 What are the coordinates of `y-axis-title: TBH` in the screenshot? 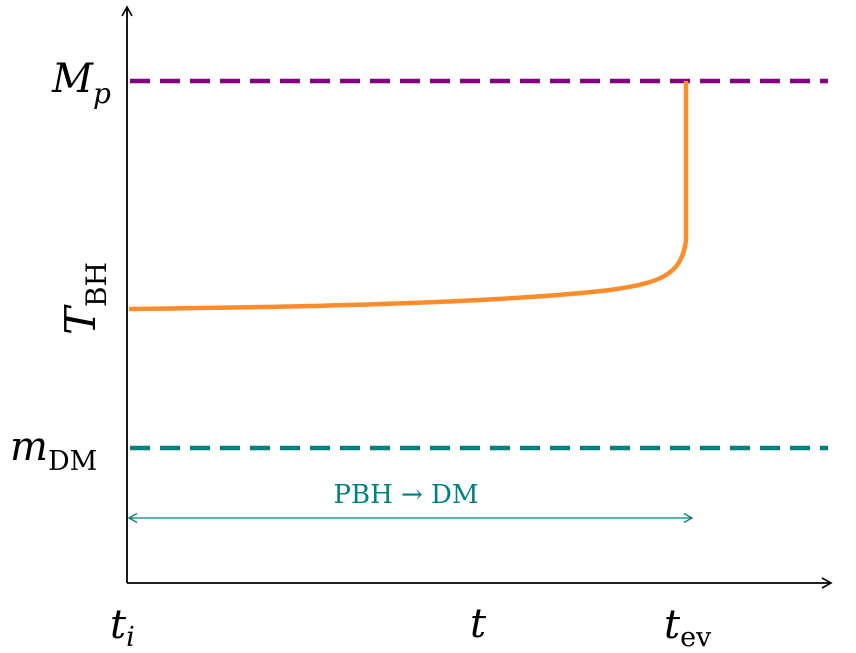 It's located at (84, 298).